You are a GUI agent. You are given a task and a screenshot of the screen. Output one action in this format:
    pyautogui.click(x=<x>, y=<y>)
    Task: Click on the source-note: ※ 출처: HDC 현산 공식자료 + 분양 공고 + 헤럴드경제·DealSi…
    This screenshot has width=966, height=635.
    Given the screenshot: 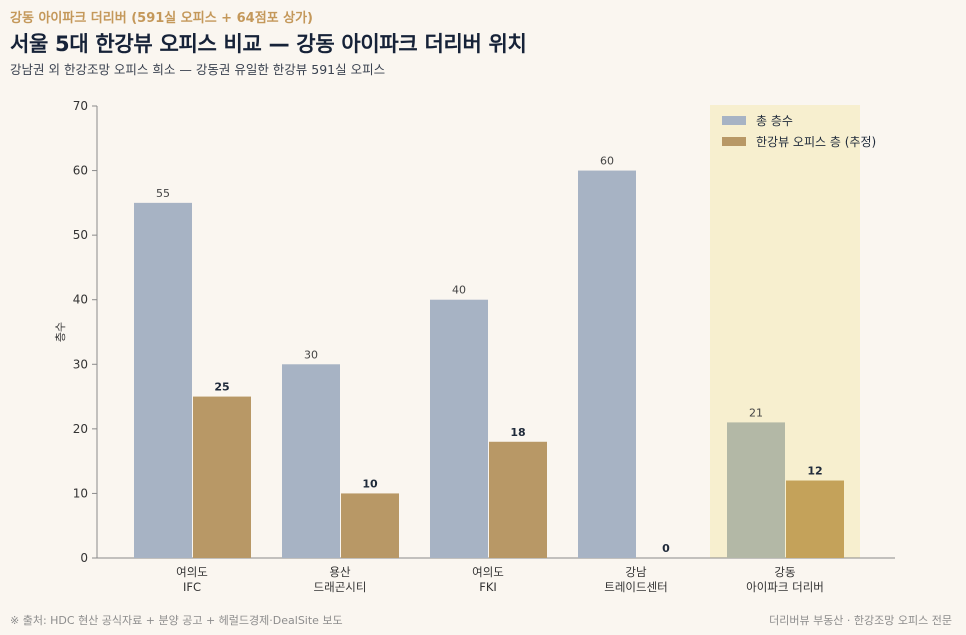 What is the action you would take?
    pyautogui.click(x=176, y=620)
    